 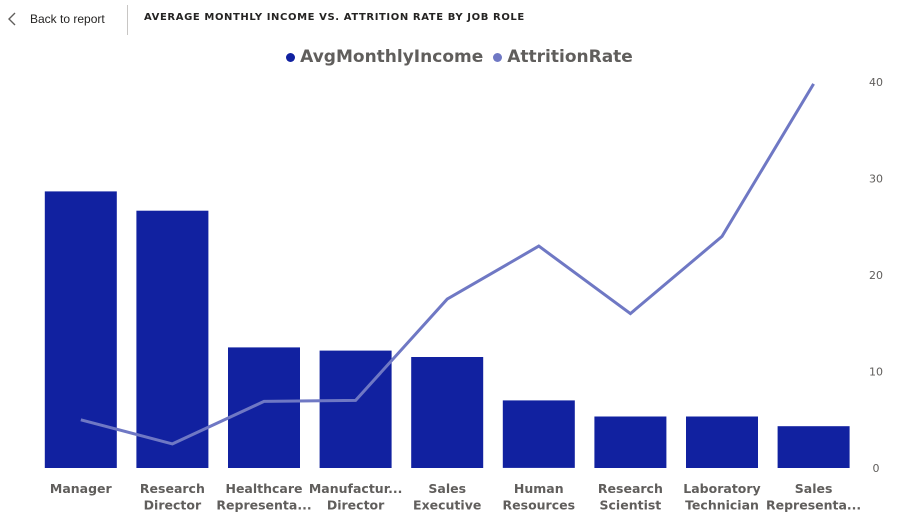 I want to click on y-axis-tick-label: 0, so click(x=876, y=468).